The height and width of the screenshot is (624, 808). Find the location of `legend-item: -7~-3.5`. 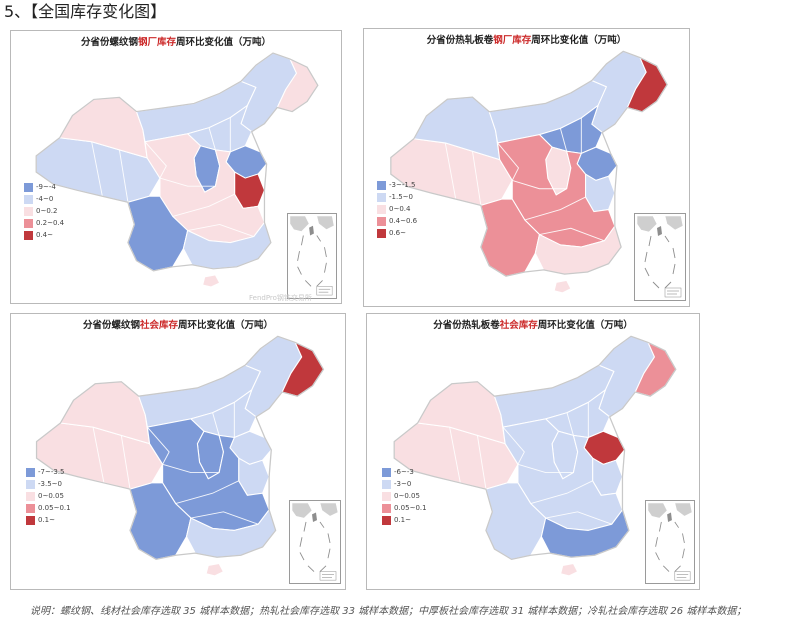

legend-item: -7~-3.5 is located at coordinates (48, 472).